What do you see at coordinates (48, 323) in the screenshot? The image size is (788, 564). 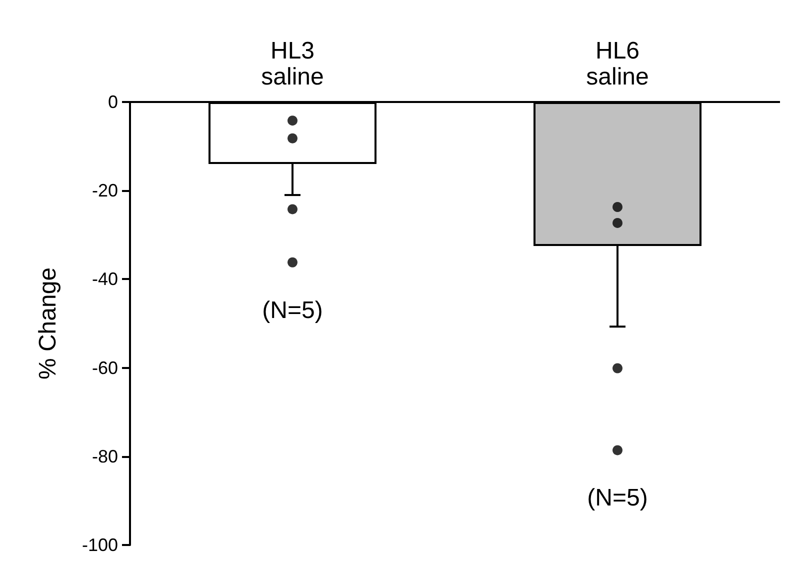 I see `y-axis-title: % Change` at bounding box center [48, 323].